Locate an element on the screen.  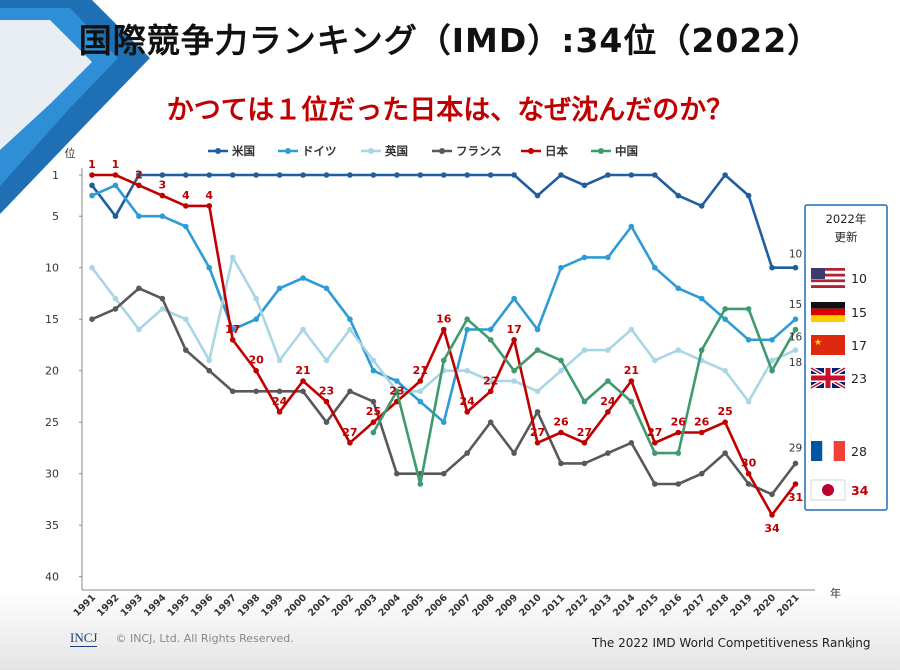
x-tick-label: 2007 is located at coordinates (460, 605).